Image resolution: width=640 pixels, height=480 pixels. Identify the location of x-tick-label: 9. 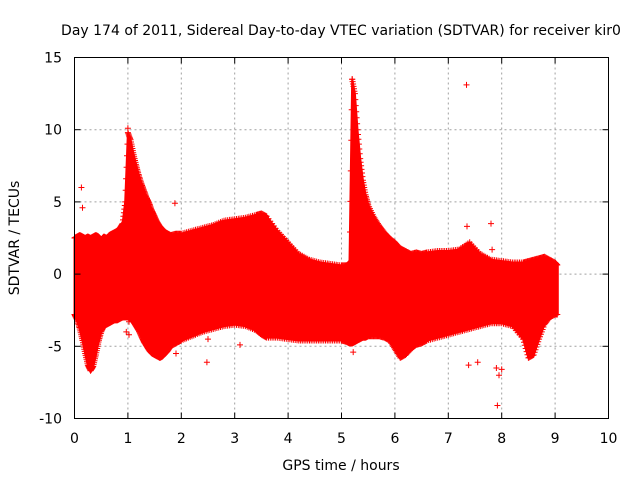
(555, 439).